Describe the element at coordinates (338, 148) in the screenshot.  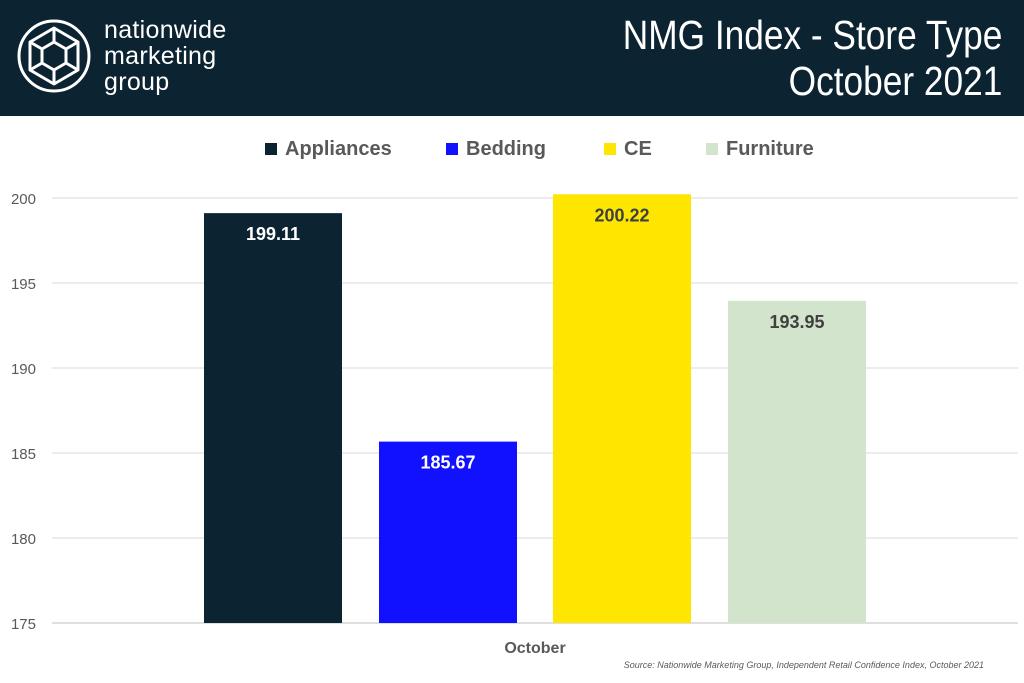
I see `legend-label-appliances: Appliances` at that location.